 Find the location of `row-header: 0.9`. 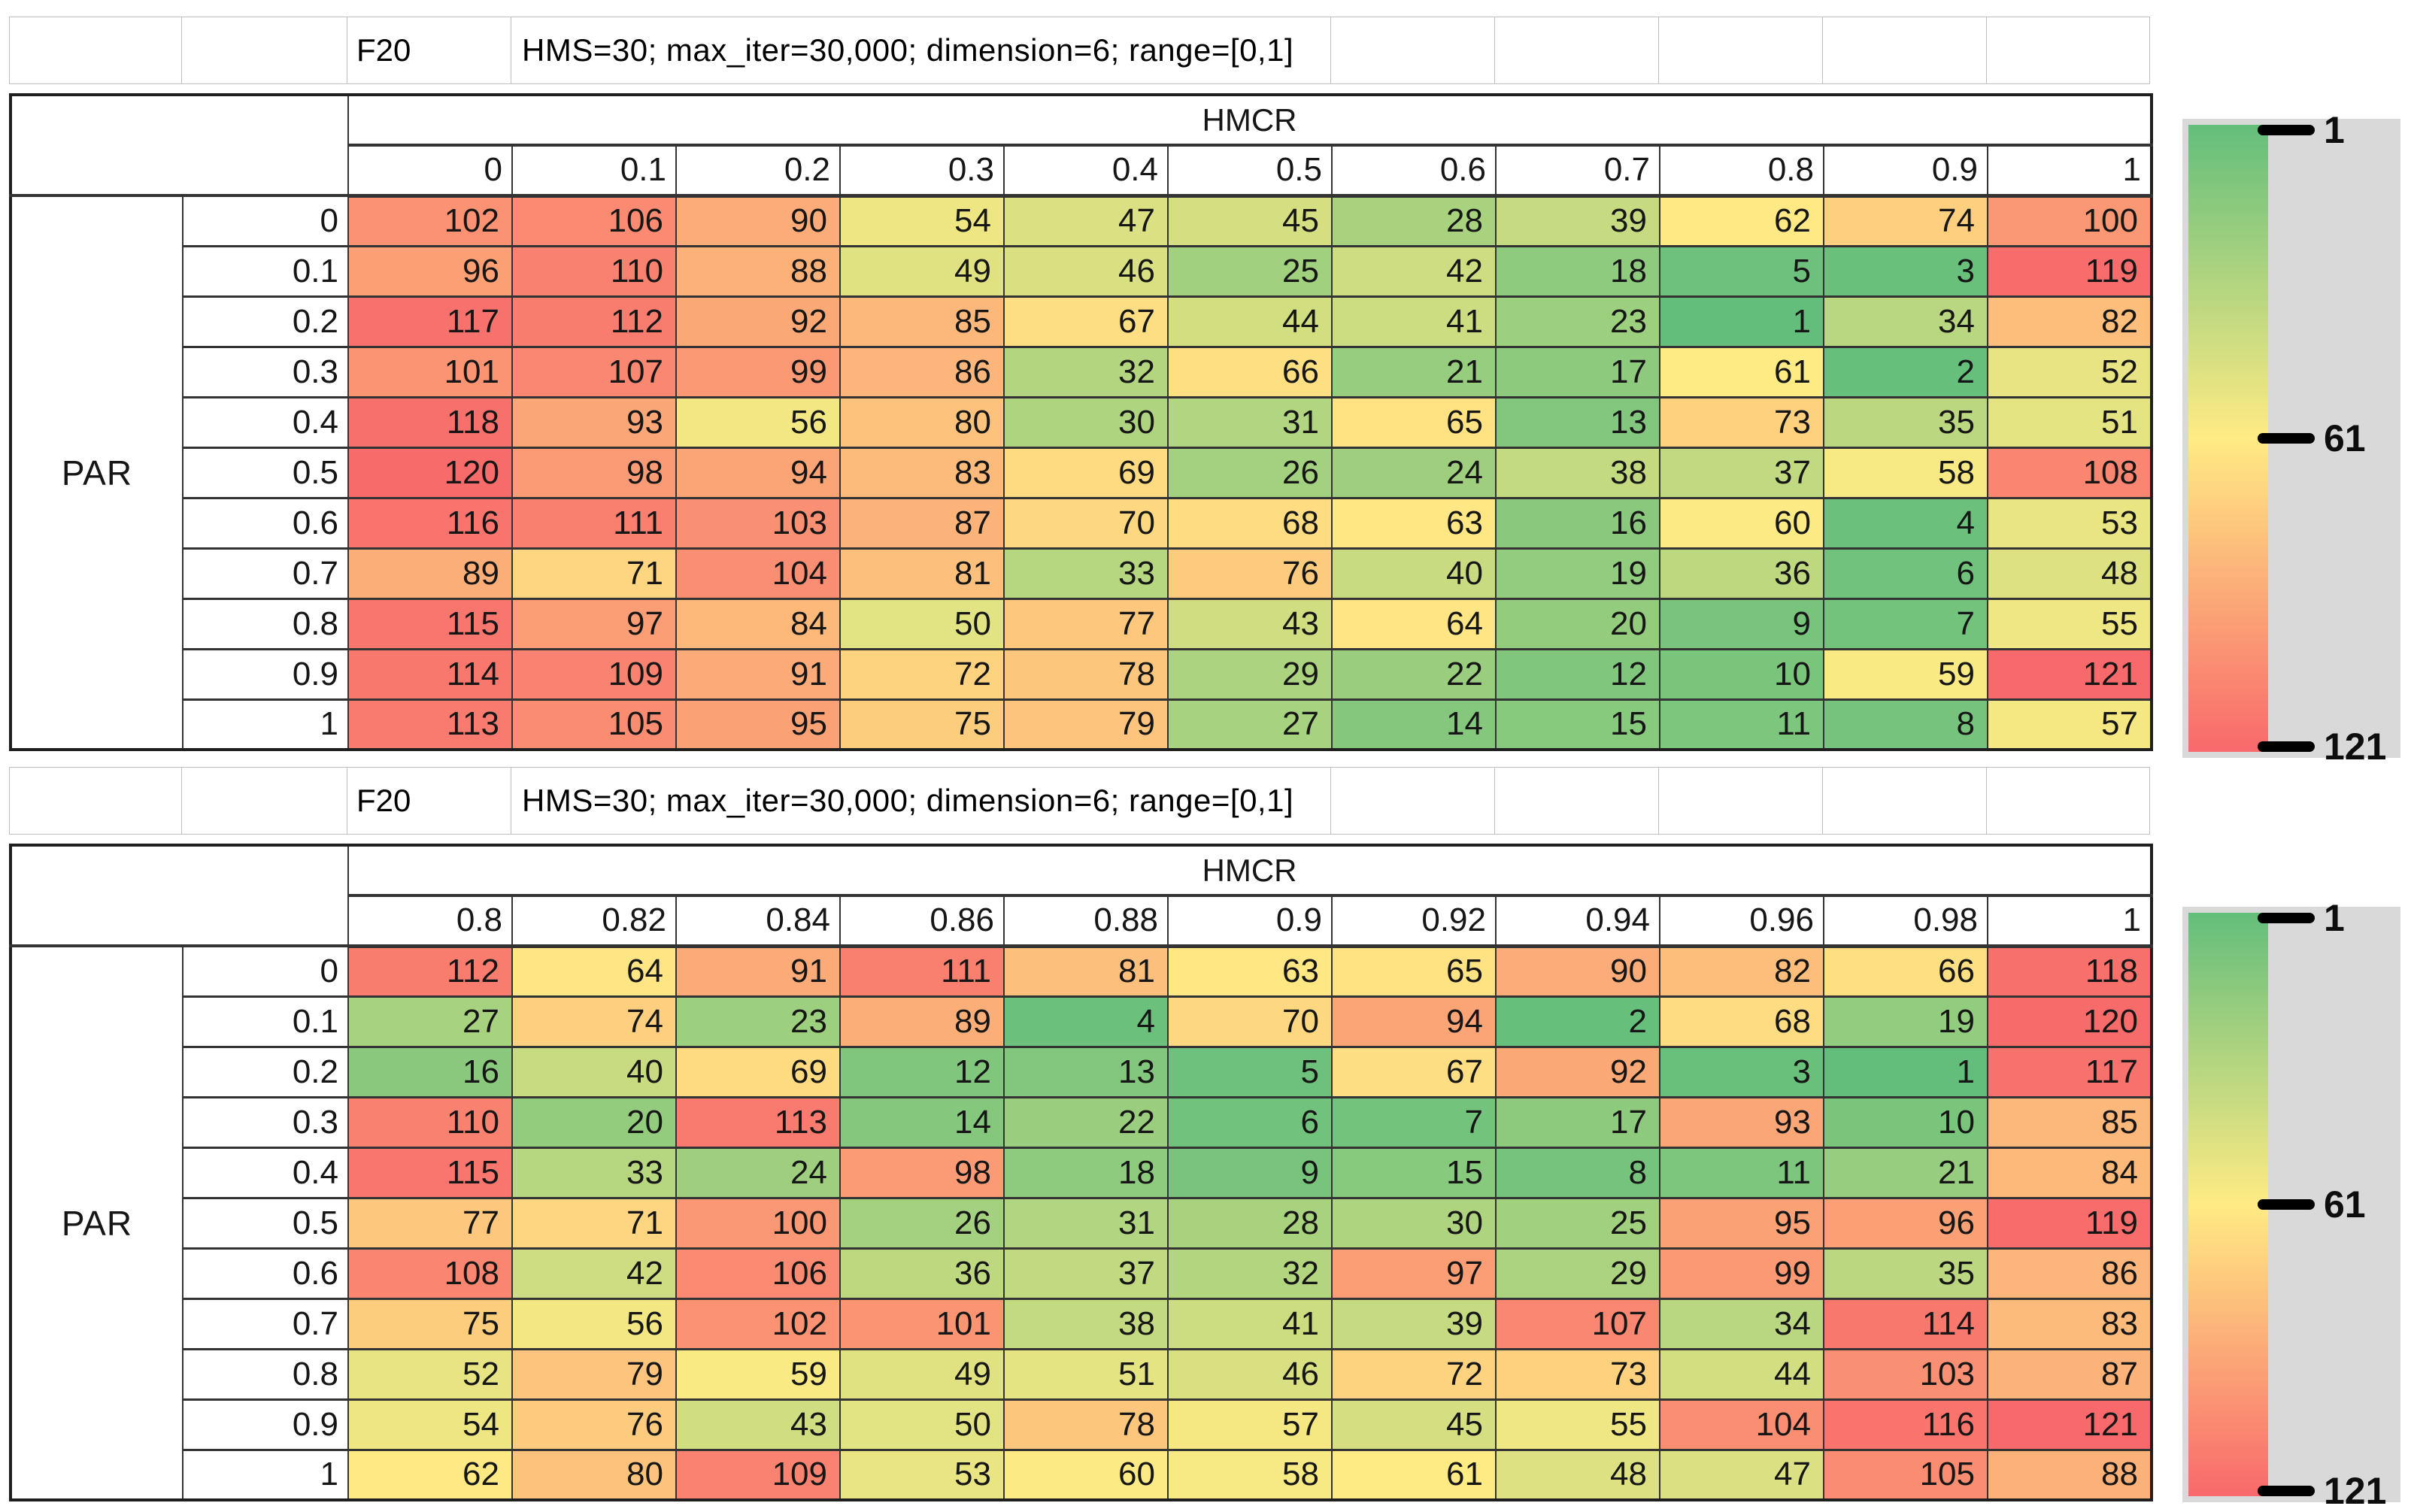

row-header: 0.9 is located at coordinates (265, 674).